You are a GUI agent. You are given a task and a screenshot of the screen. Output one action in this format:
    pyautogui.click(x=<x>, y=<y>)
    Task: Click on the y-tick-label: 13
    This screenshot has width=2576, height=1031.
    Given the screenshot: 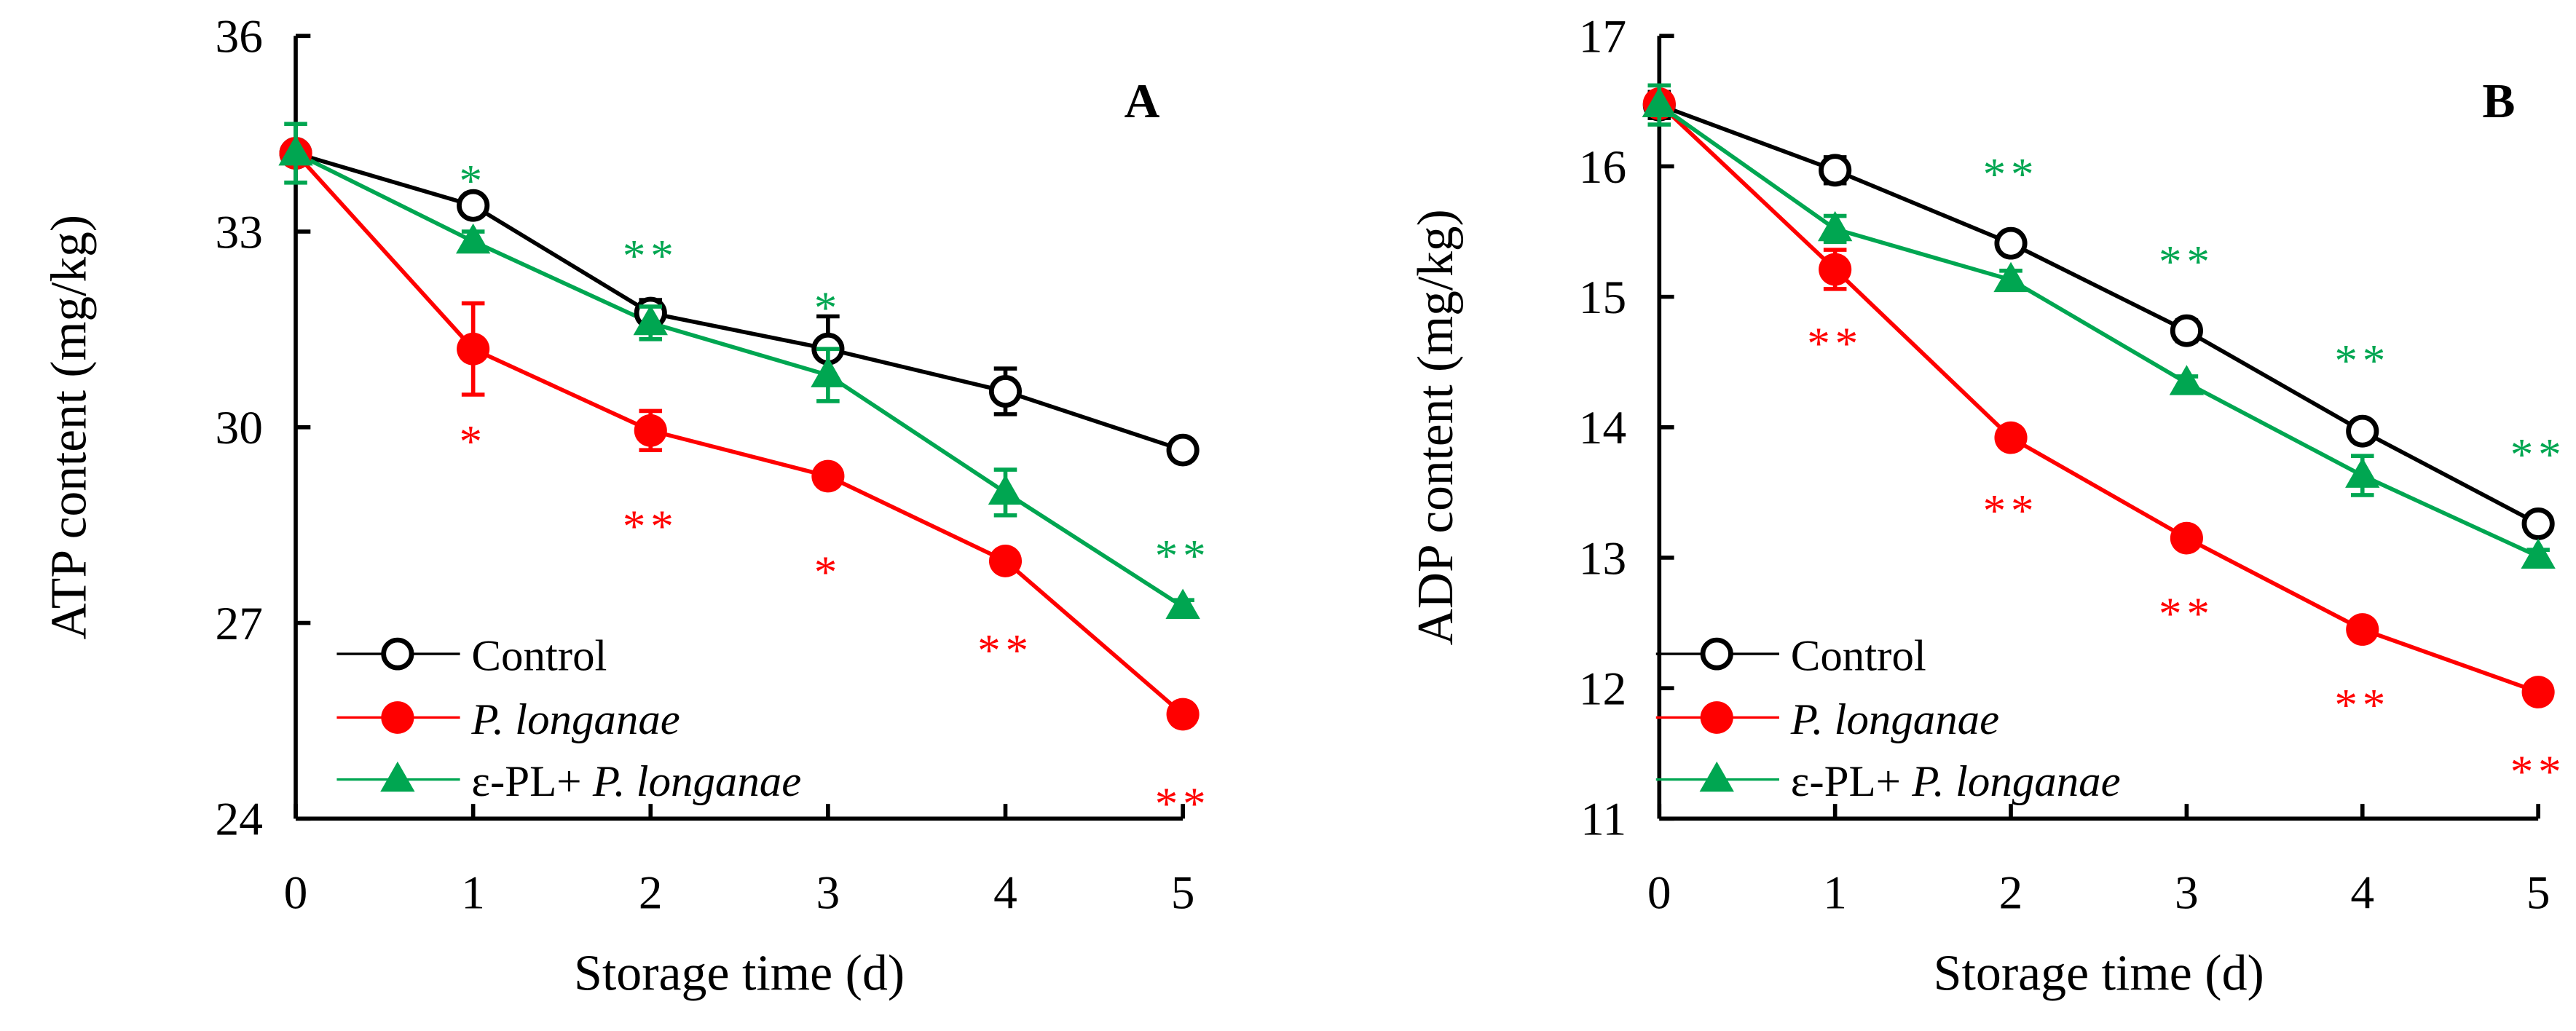 What is the action you would take?
    pyautogui.click(x=1602, y=559)
    